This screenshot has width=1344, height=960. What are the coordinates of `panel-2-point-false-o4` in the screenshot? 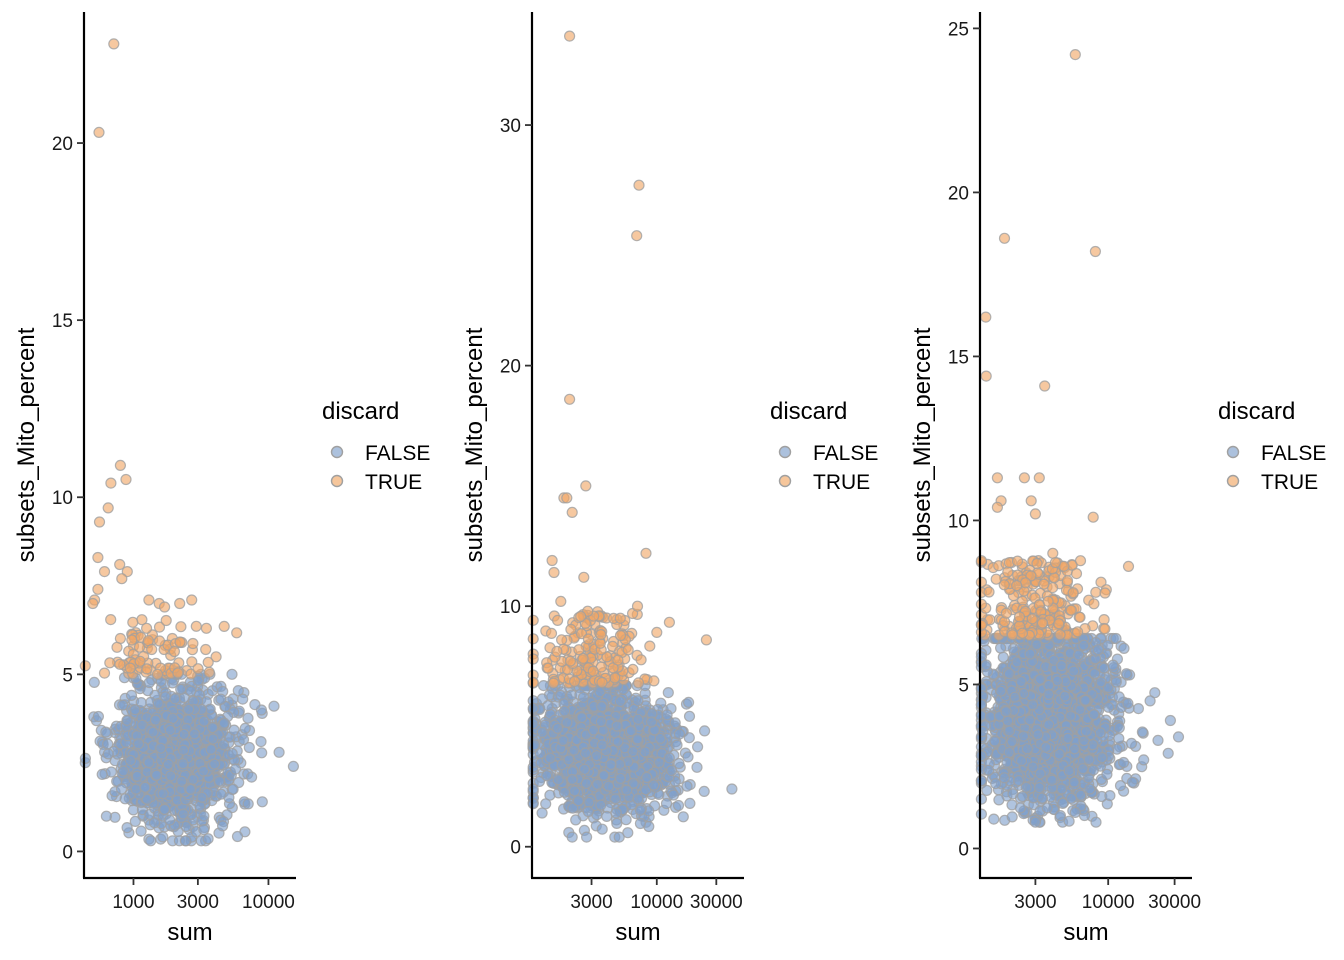 It's located at (619, 837).